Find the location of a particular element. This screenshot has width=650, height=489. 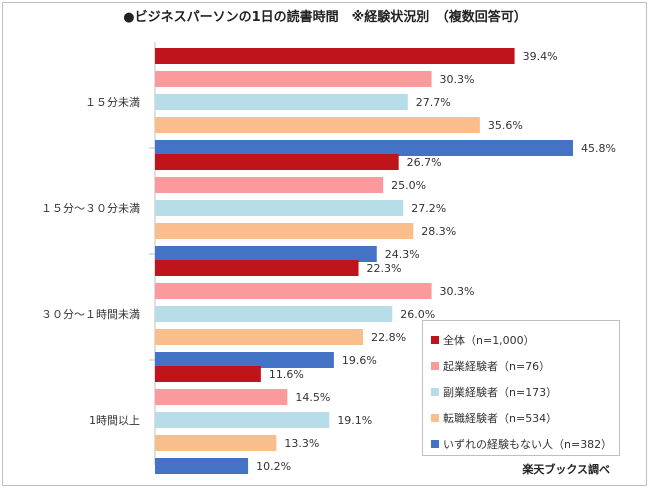

category-label: ３０分～１時間未満 is located at coordinates (90, 314).